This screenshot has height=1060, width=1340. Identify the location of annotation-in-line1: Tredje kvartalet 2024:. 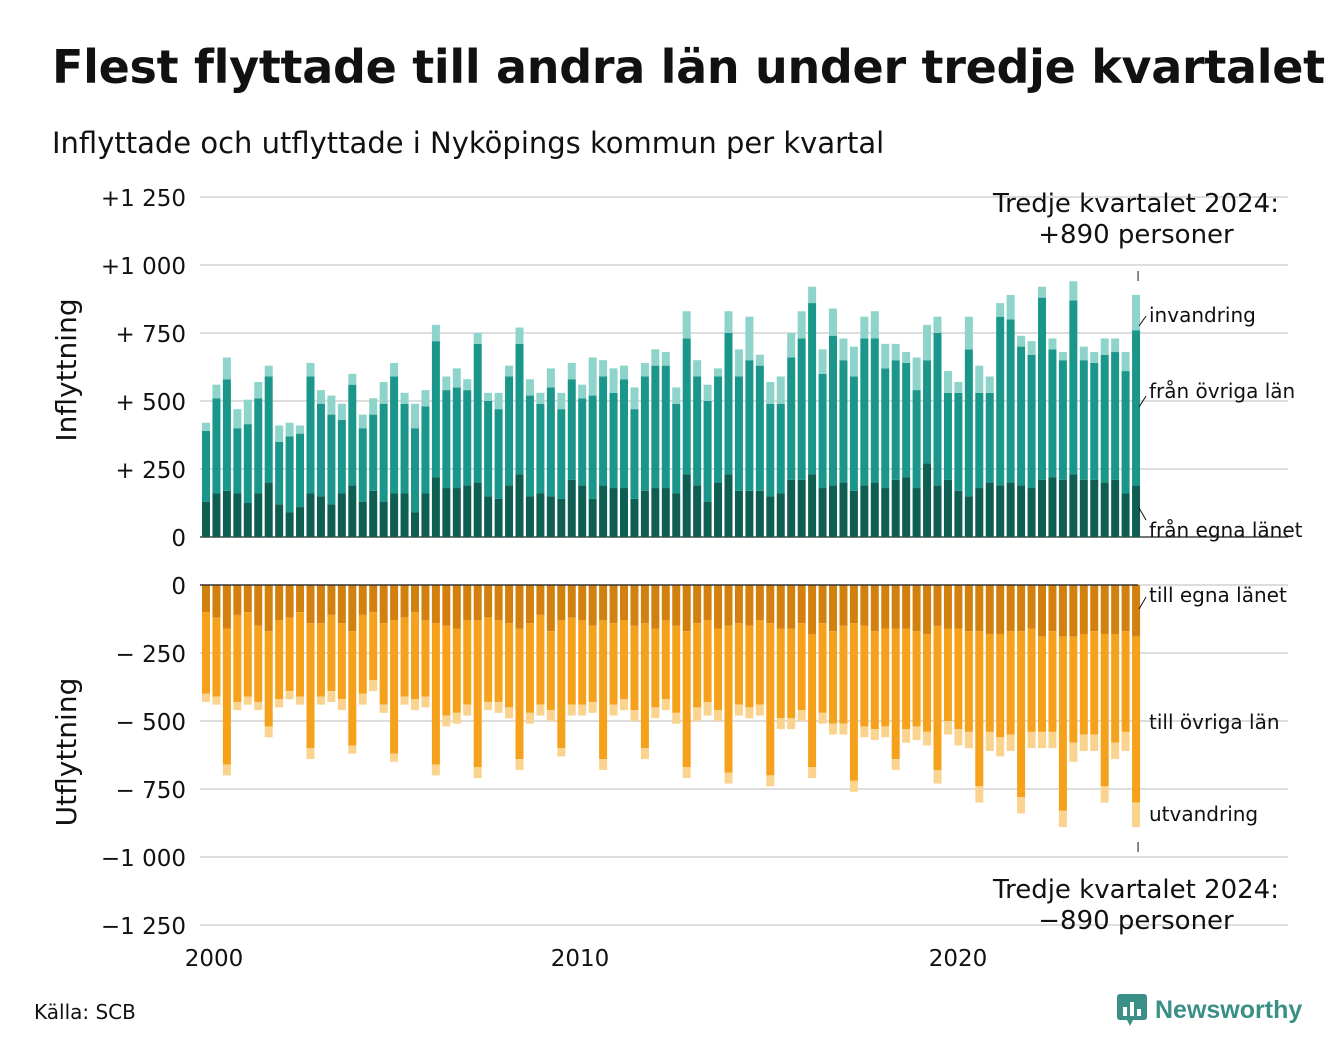
(1135, 204).